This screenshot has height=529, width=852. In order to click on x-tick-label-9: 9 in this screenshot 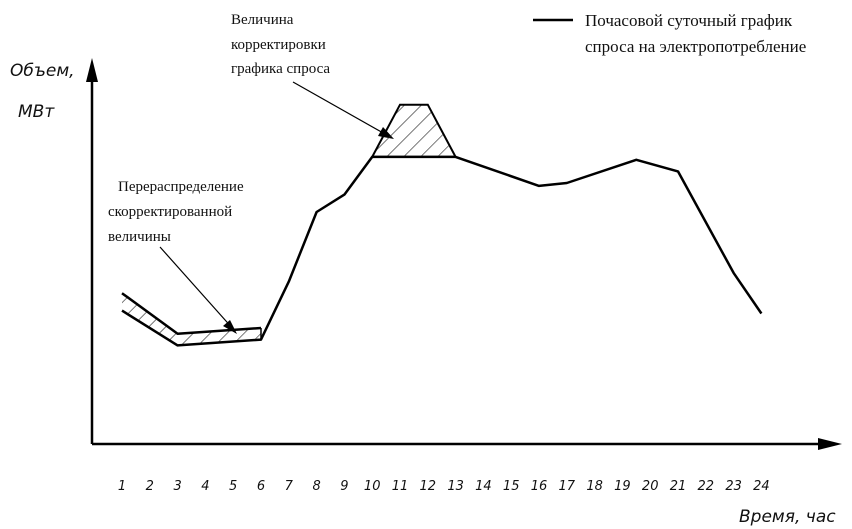, I will do `click(344, 486)`.